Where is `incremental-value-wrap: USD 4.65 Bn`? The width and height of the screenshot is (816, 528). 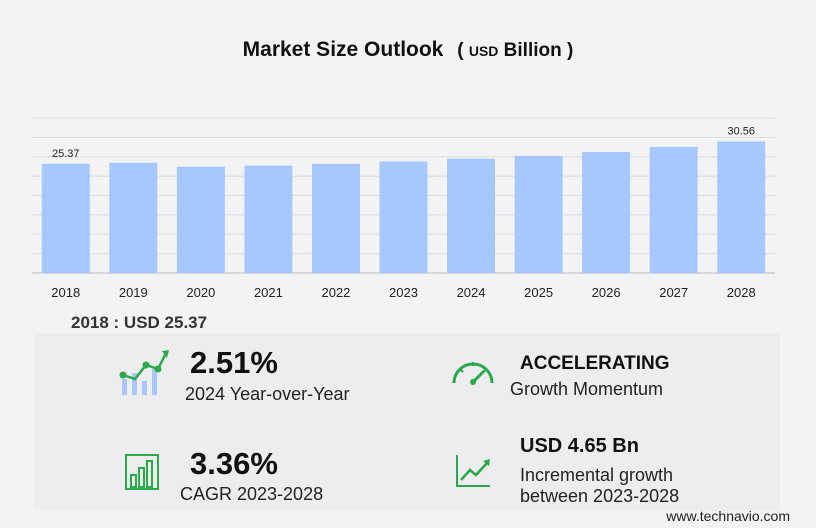 incremental-value-wrap: USD 4.65 Bn is located at coordinates (579, 446).